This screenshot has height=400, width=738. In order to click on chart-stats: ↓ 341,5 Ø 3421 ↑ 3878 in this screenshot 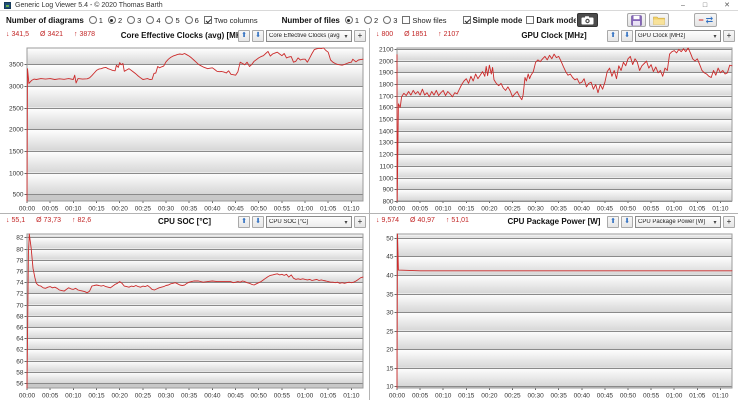, I will do `click(55, 34)`.